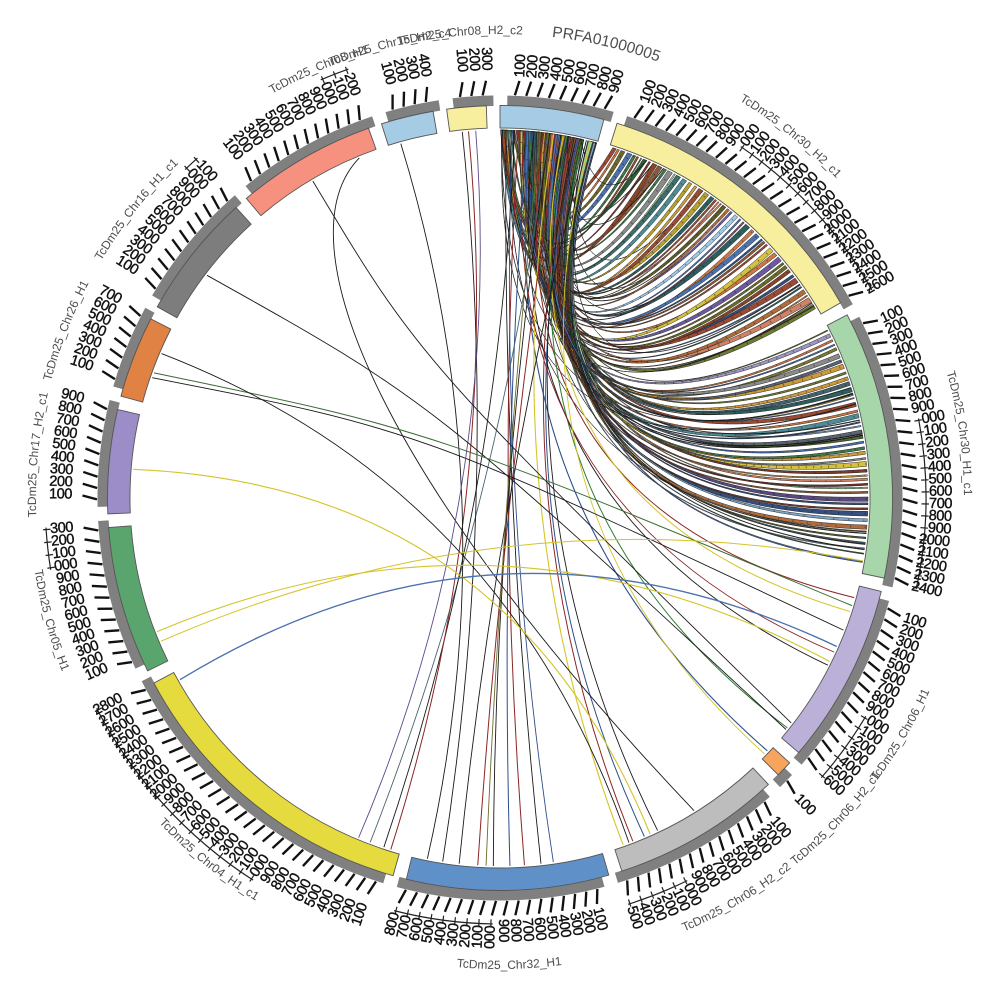  What do you see at coordinates (927, 589) in the screenshot?
I see `svg-text: 2400` at bounding box center [927, 589].